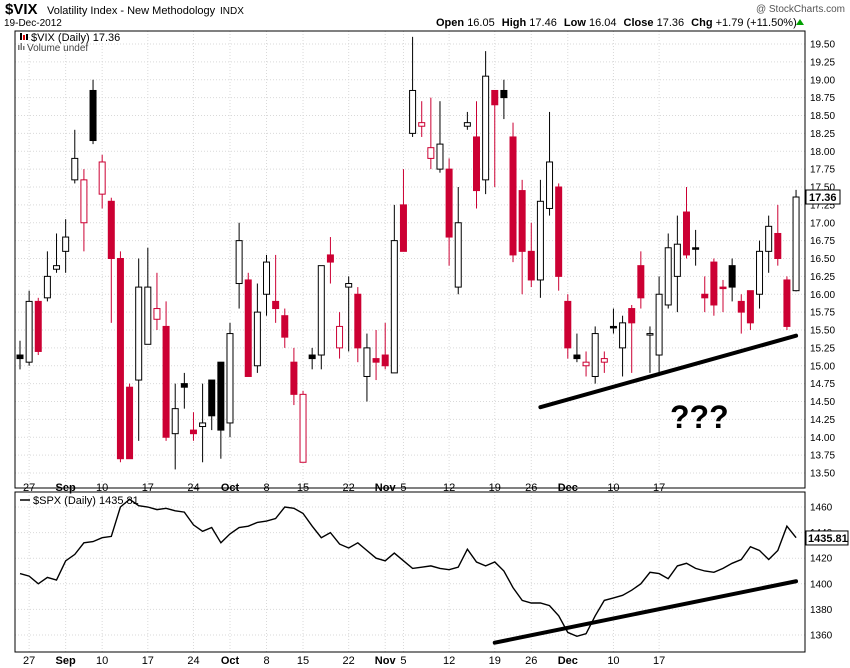  What do you see at coordinates (822, 134) in the screenshot?
I see `y-tick-label: 18.25` at bounding box center [822, 134].